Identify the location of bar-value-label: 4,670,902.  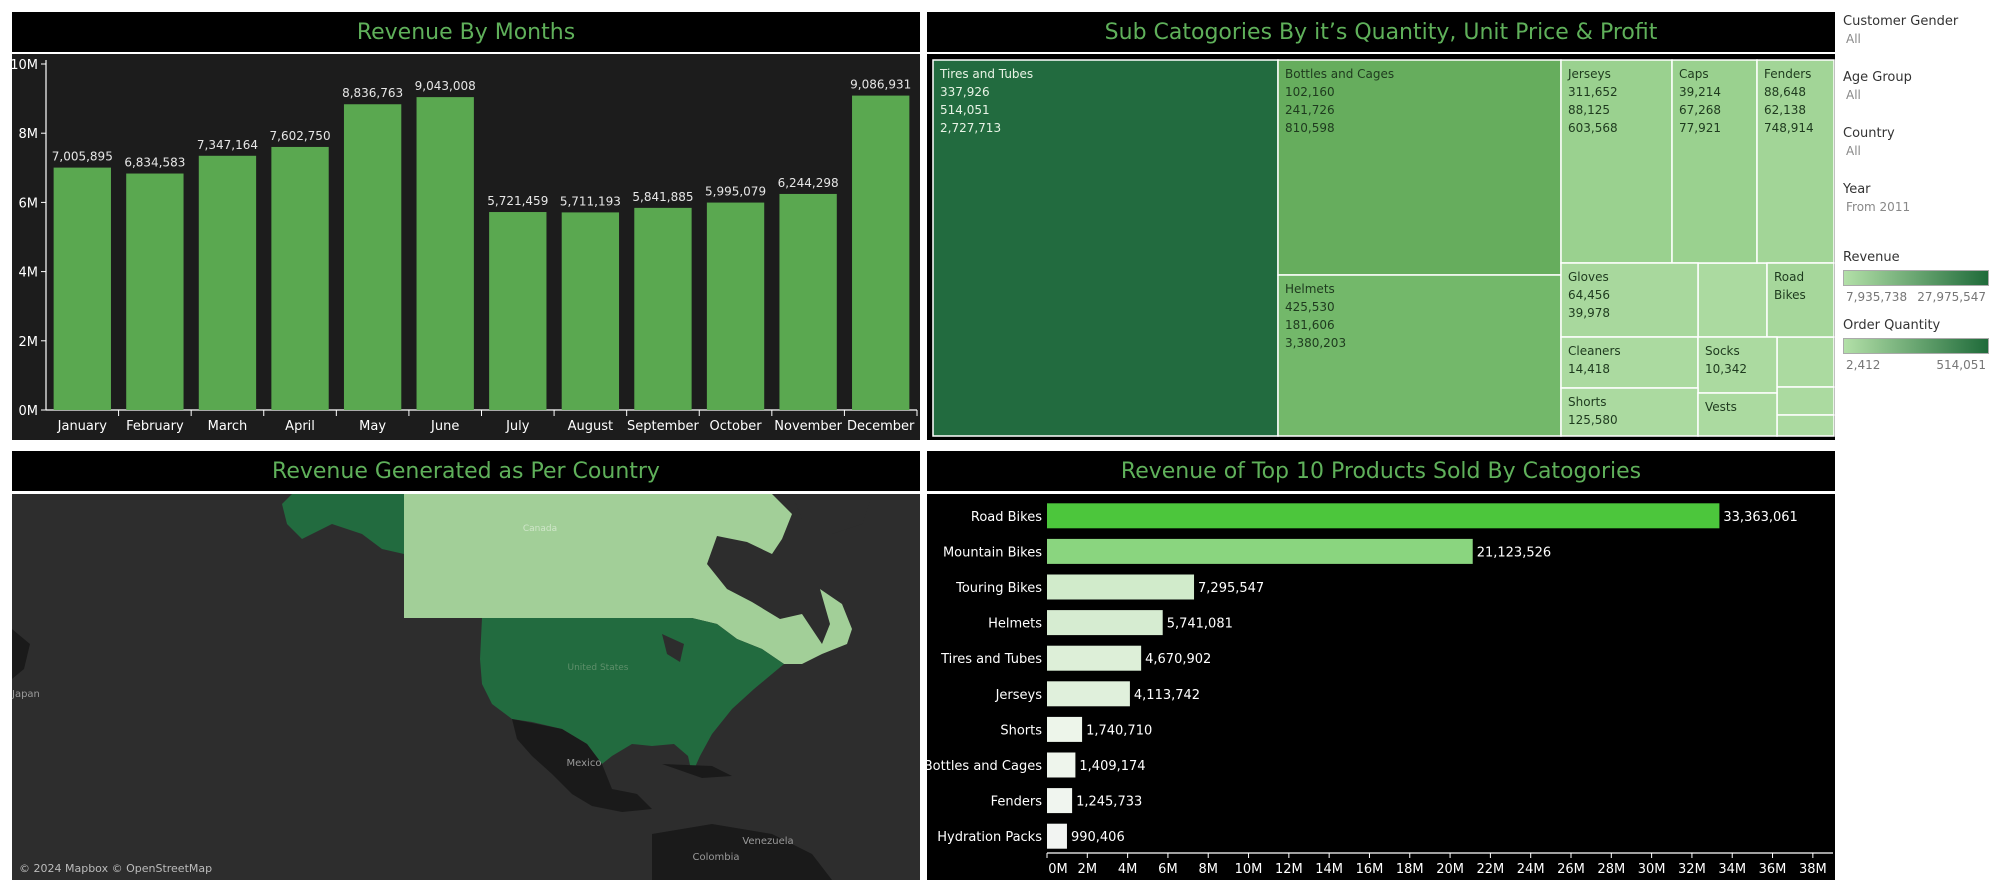
(1178, 659).